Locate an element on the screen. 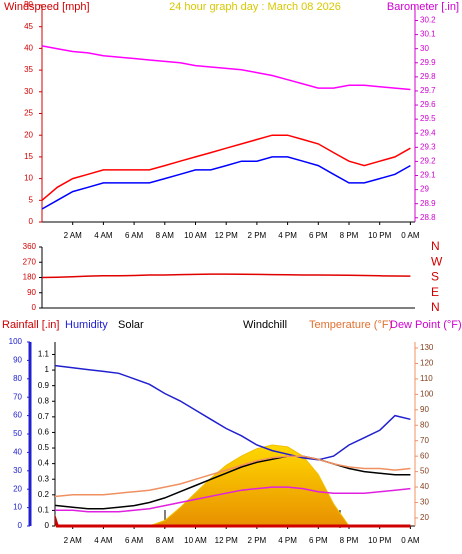 The image size is (462, 554). y3-tick-label: 0.6 is located at coordinates (44, 432).